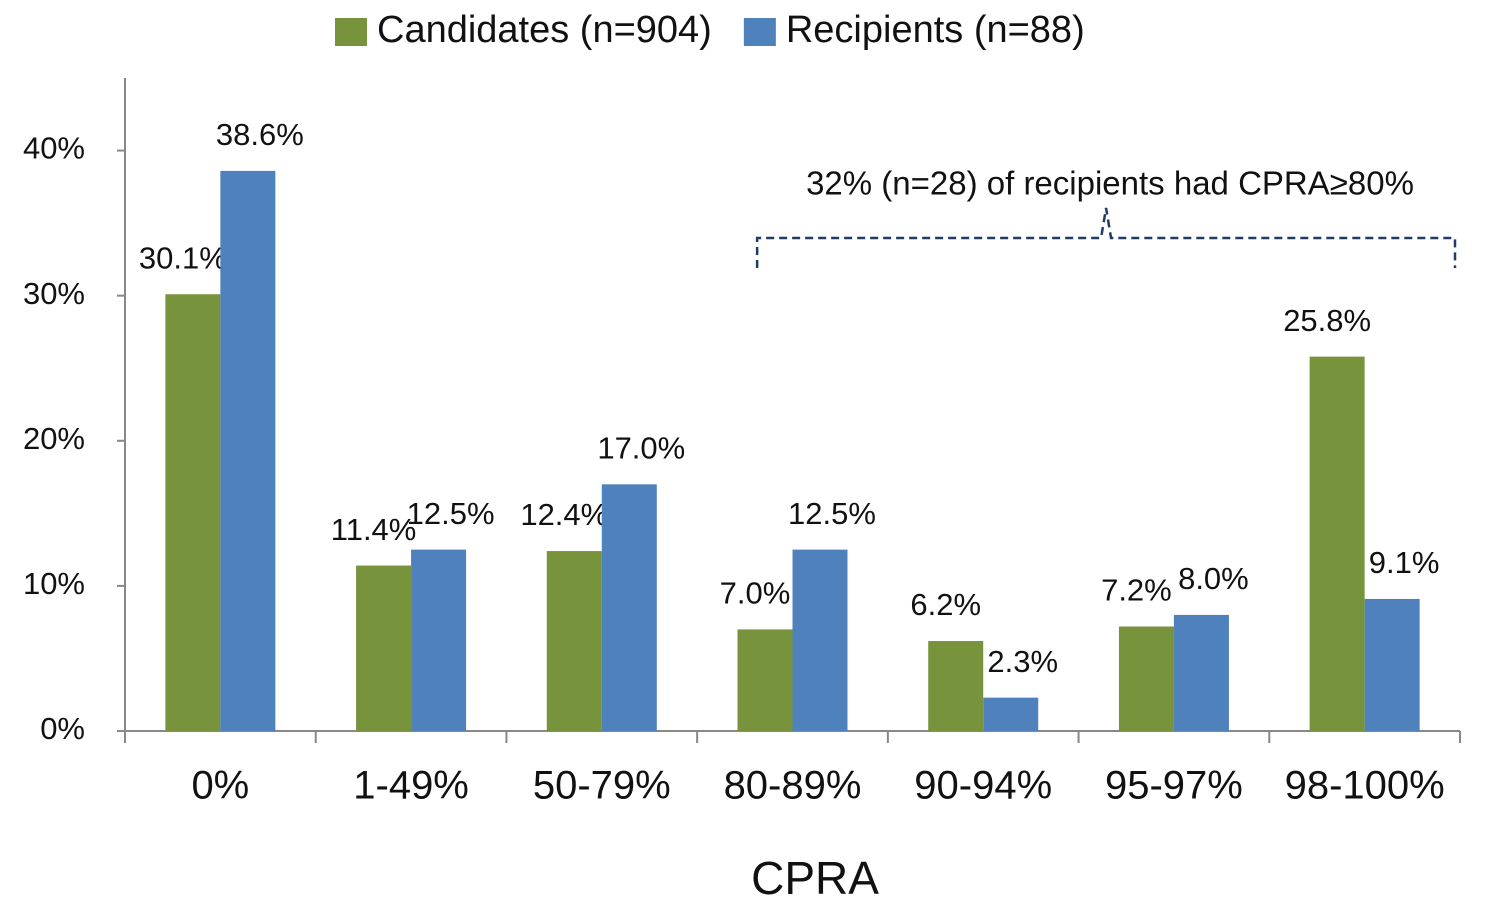 The height and width of the screenshot is (903, 1512). I want to click on annotation: 32% (n=28) of recipients had CPRA≥80%, so click(1110, 183).